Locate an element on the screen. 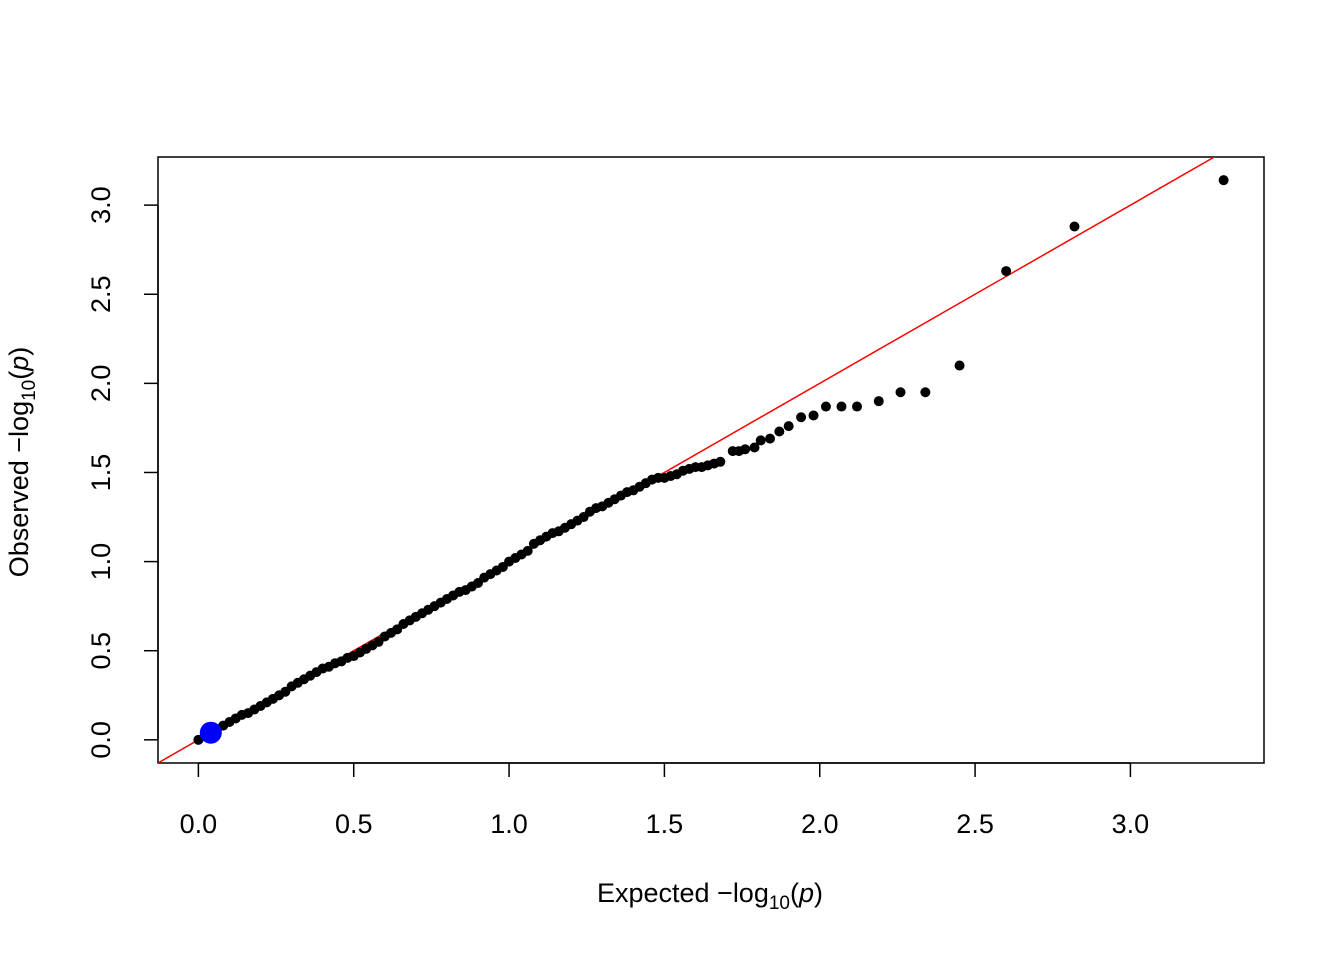 The height and width of the screenshot is (960, 1344). x-tick-label: 3.0 is located at coordinates (1131, 824).